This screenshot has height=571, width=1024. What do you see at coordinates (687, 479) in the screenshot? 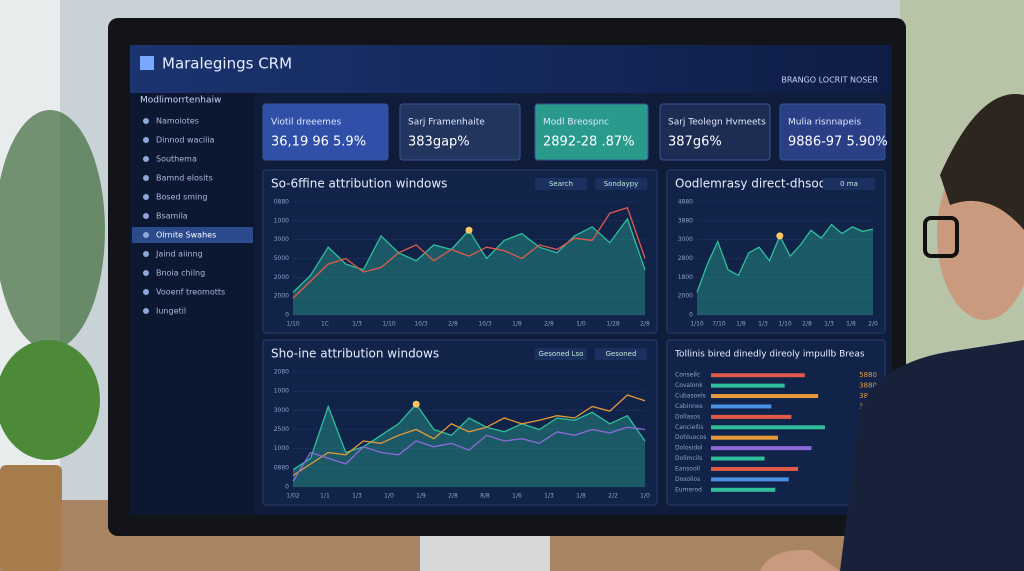
I see `row-label: Dosolios` at bounding box center [687, 479].